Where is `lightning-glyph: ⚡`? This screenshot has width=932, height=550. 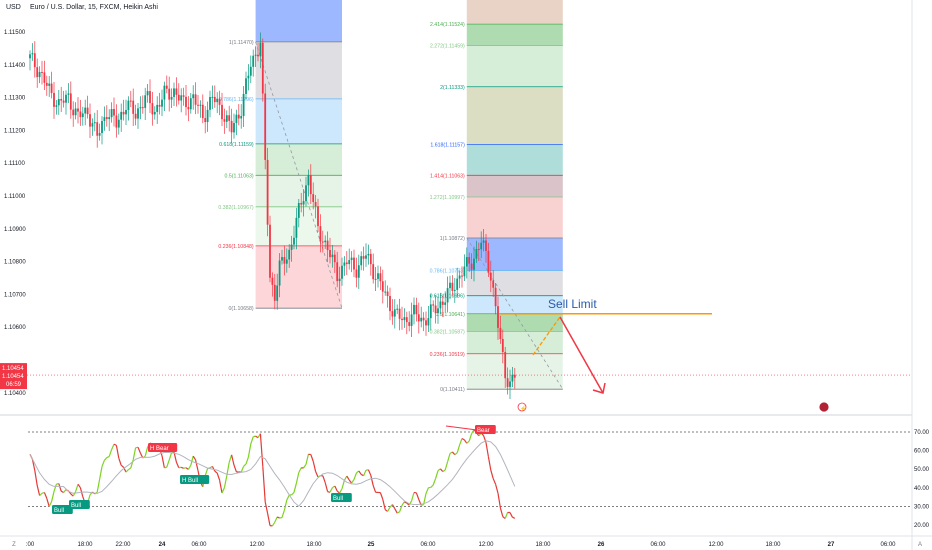
lightning-glyph: ⚡ is located at coordinates (523, 408).